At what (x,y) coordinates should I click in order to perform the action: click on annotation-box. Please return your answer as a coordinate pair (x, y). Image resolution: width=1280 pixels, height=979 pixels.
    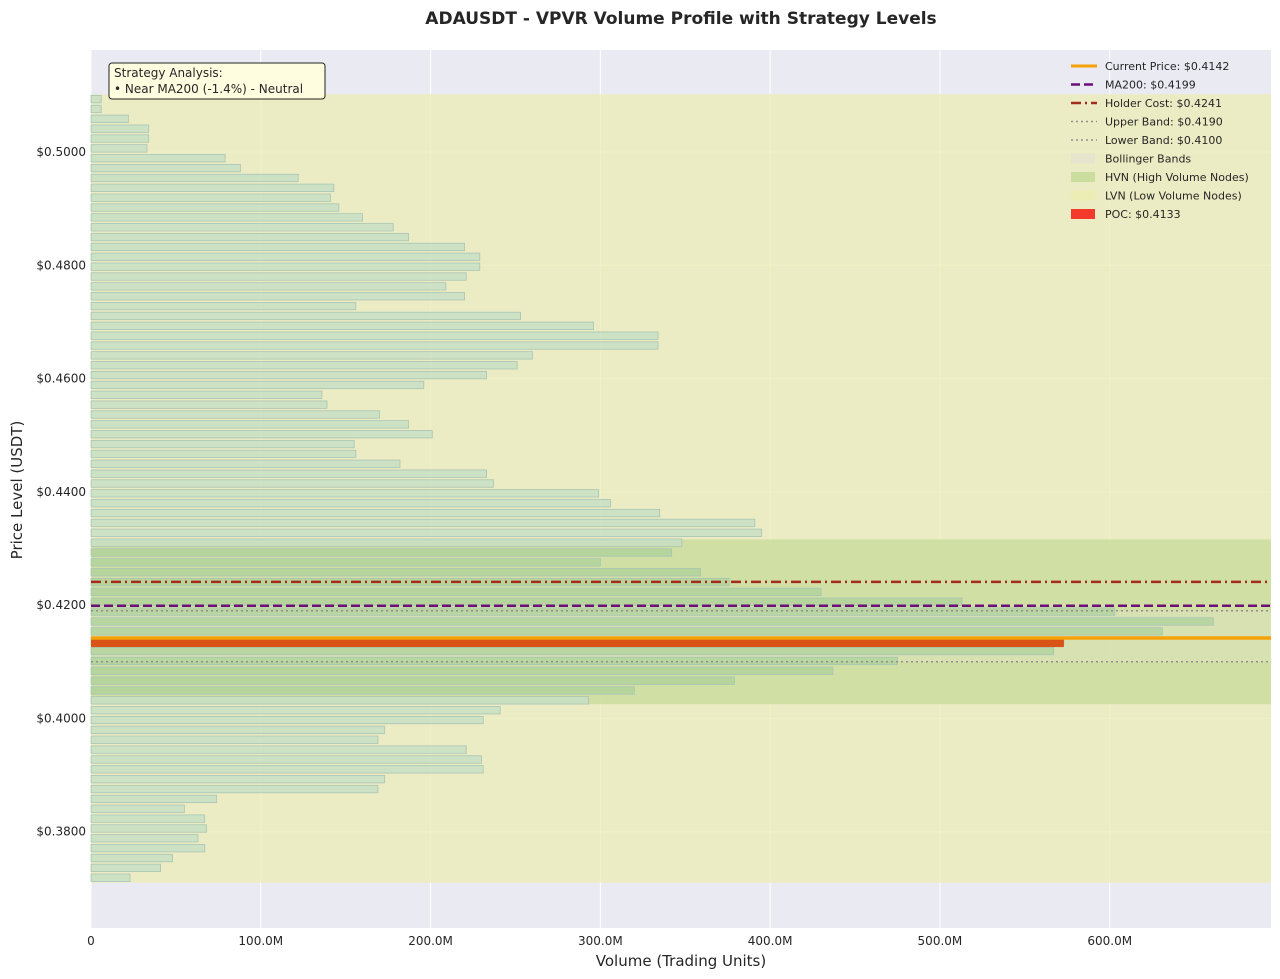
    Looking at the image, I should click on (217, 81).